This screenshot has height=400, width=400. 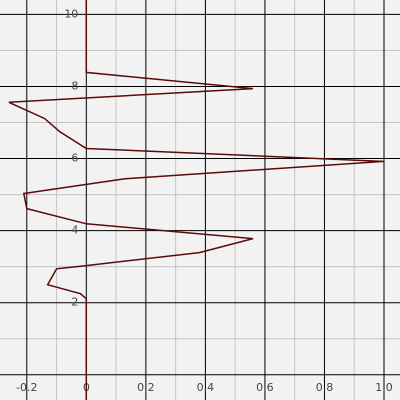 I want to click on y-tick-label: 2, so click(x=74, y=302).